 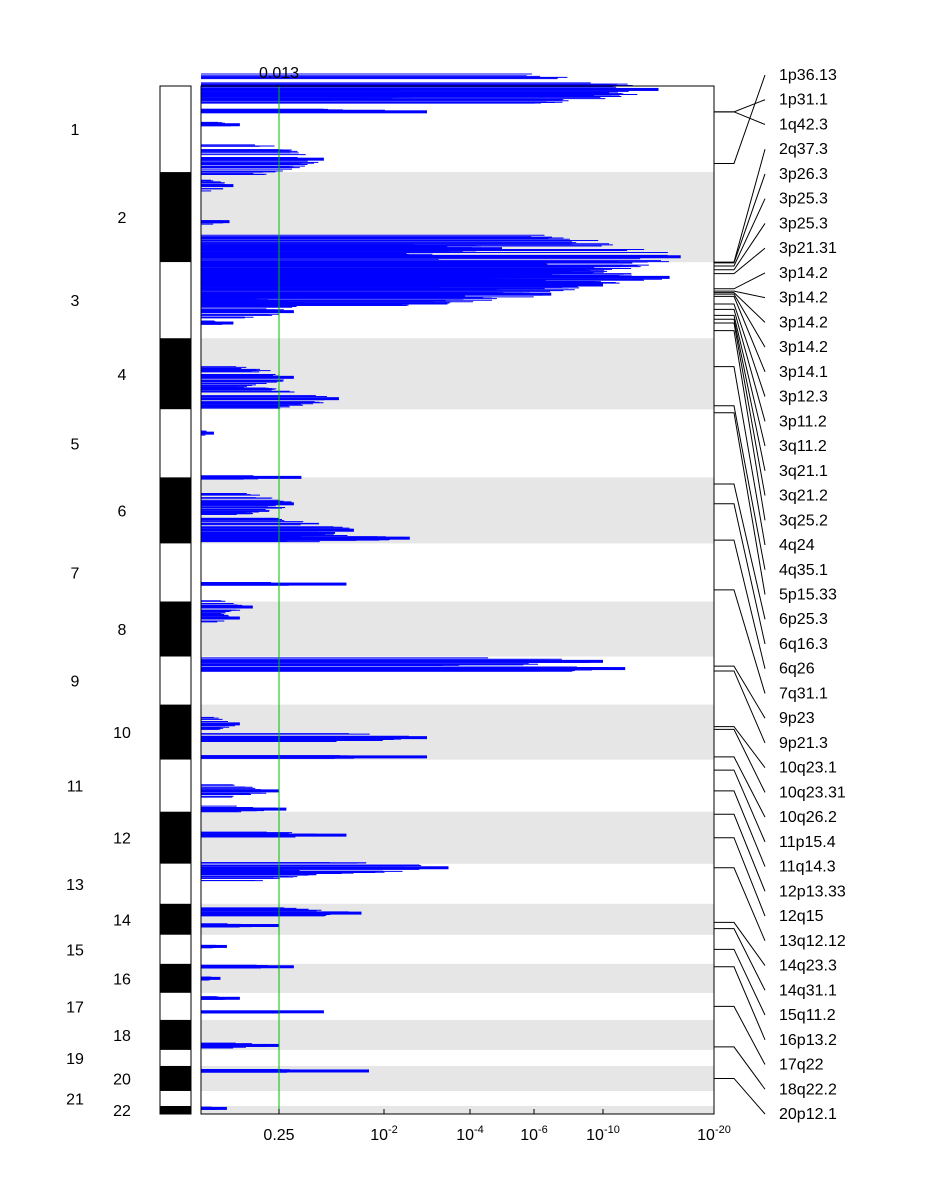 I want to click on peak-label-19: 4q24, so click(x=797, y=545).